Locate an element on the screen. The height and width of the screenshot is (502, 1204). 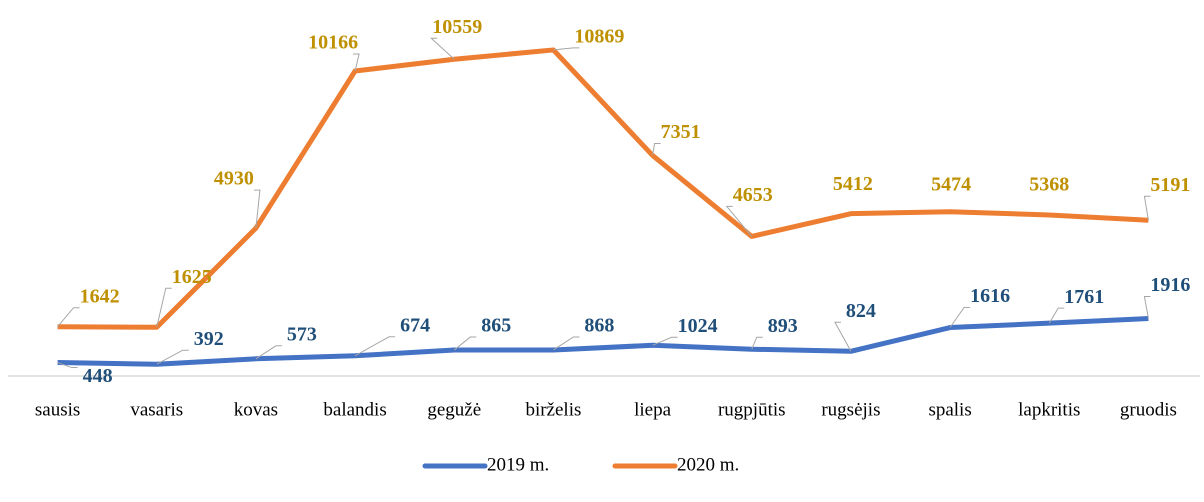
data-label: 1642 is located at coordinates (100, 296).